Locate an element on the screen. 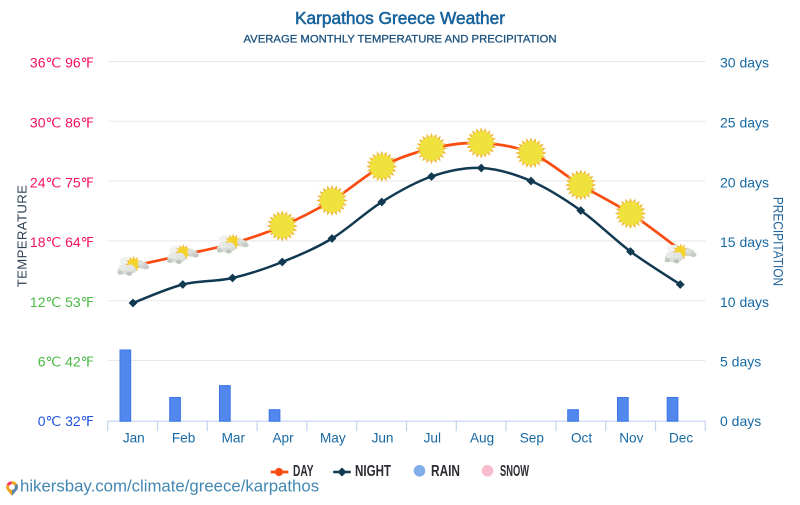 This screenshot has width=800, height=505. svg-text: 0 days is located at coordinates (740, 421).